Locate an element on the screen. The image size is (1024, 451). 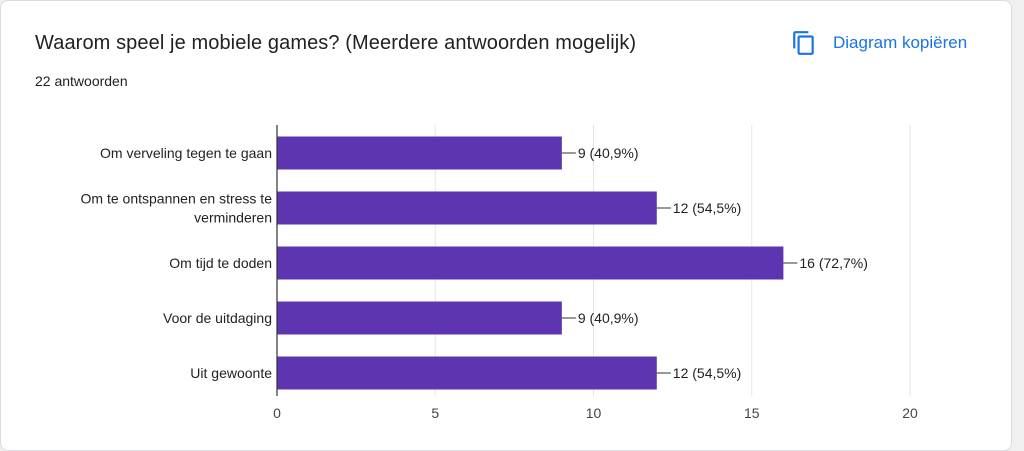
copy-chart-button: Diagram kopiëren is located at coordinates (879, 43).